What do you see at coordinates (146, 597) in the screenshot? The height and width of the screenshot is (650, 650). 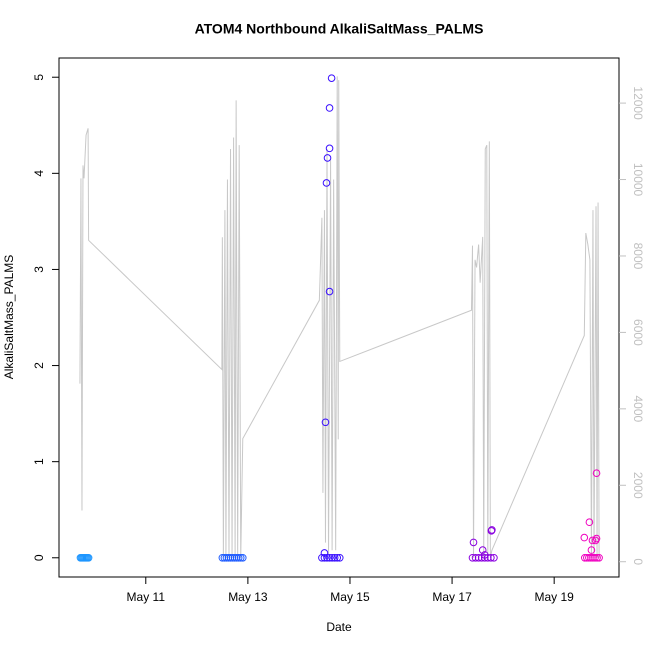 I see `x-tick-label: May 11` at bounding box center [146, 597].